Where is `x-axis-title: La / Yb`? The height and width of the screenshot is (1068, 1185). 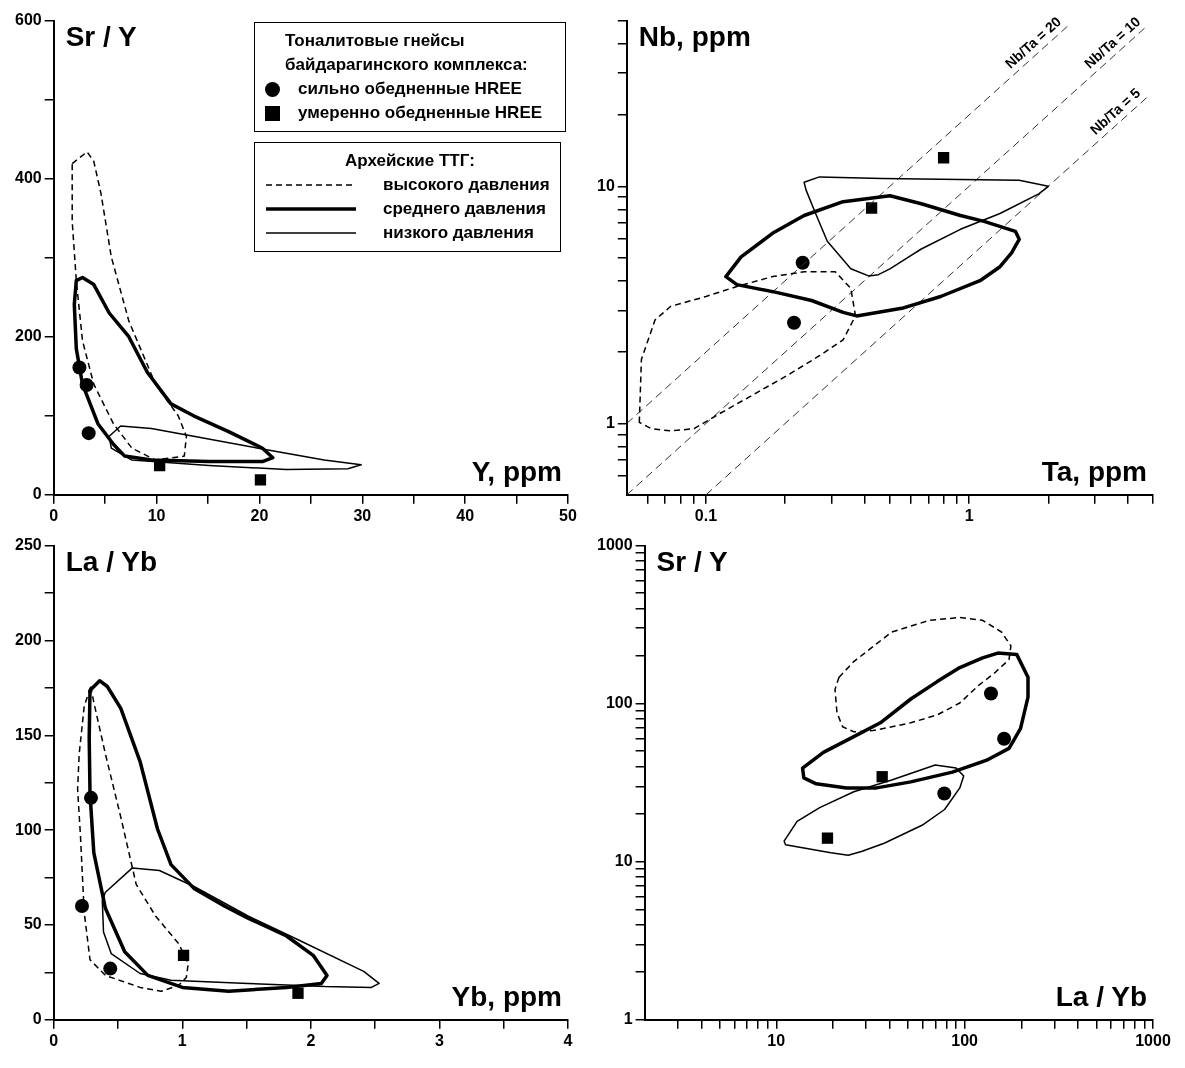 x-axis-title: La / Yb is located at coordinates (1101, 996).